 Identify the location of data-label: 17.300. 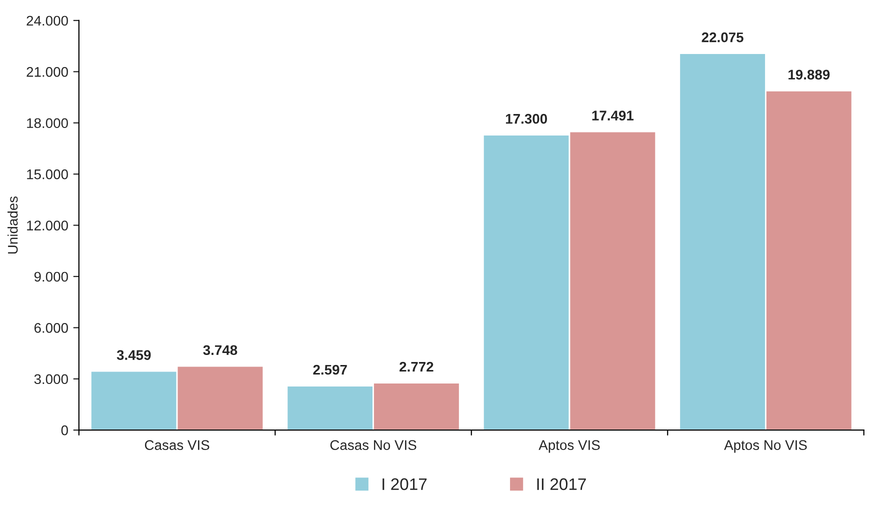
(527, 119).